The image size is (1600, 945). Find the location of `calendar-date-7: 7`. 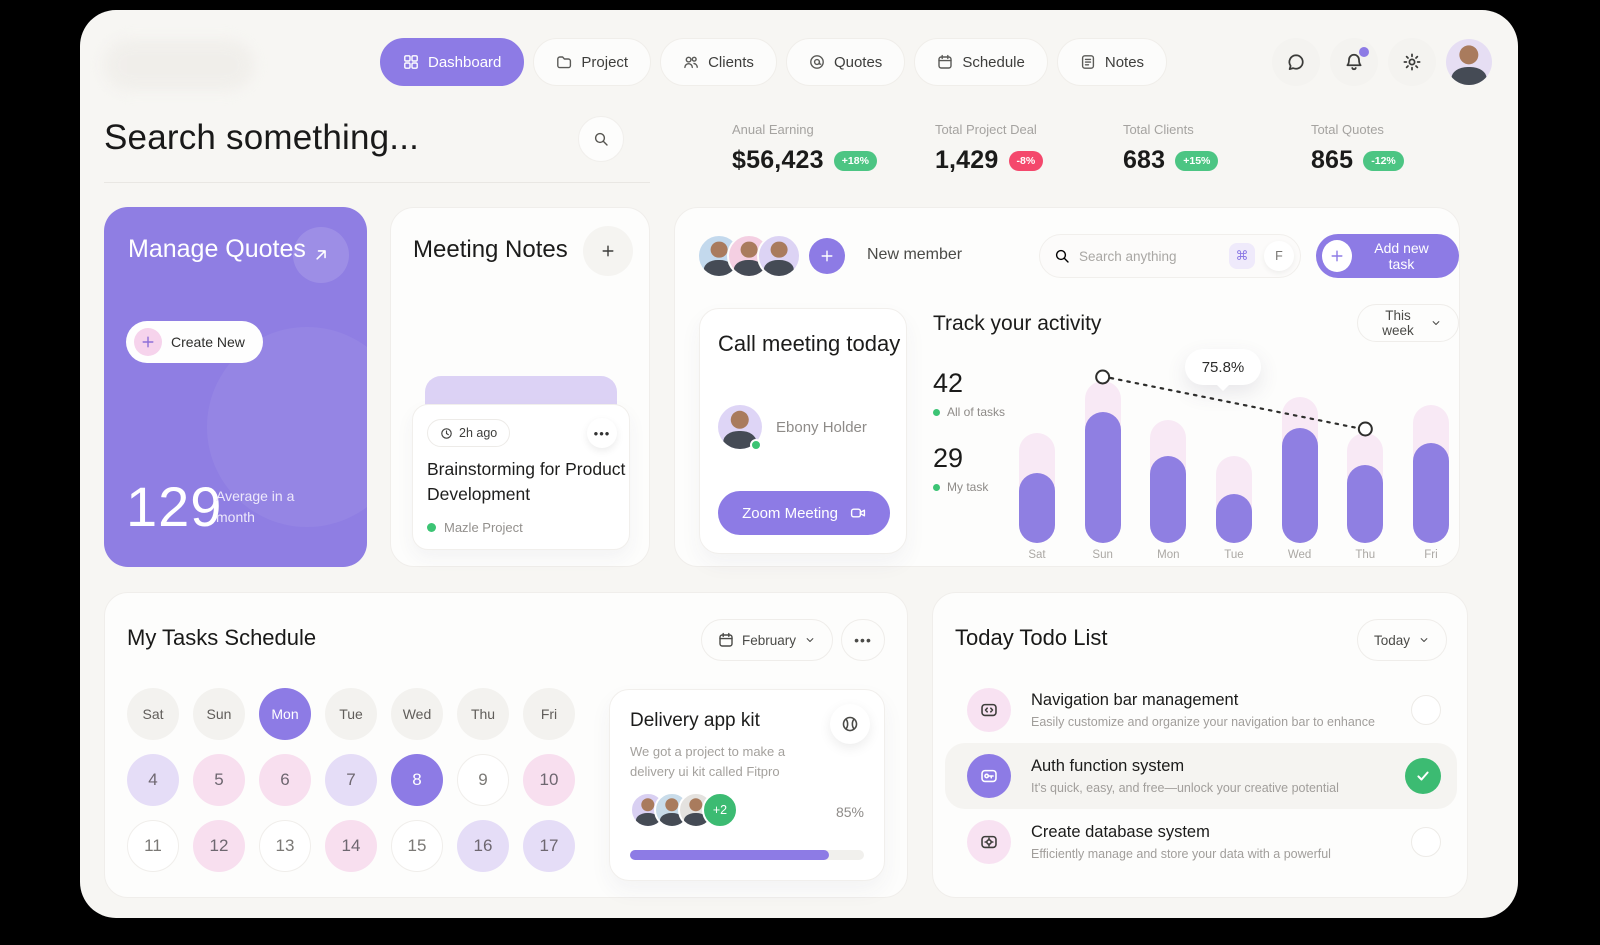

calendar-date-7: 7 is located at coordinates (351, 780).